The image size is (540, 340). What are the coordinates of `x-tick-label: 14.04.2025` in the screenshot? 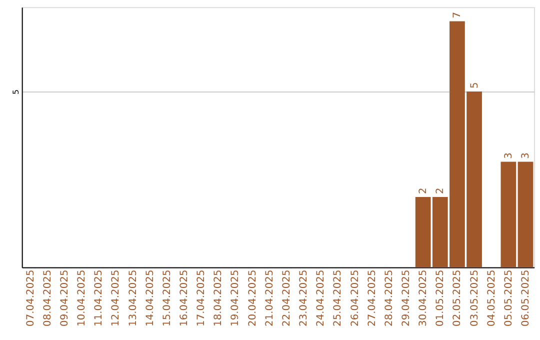 It's located at (150, 298).